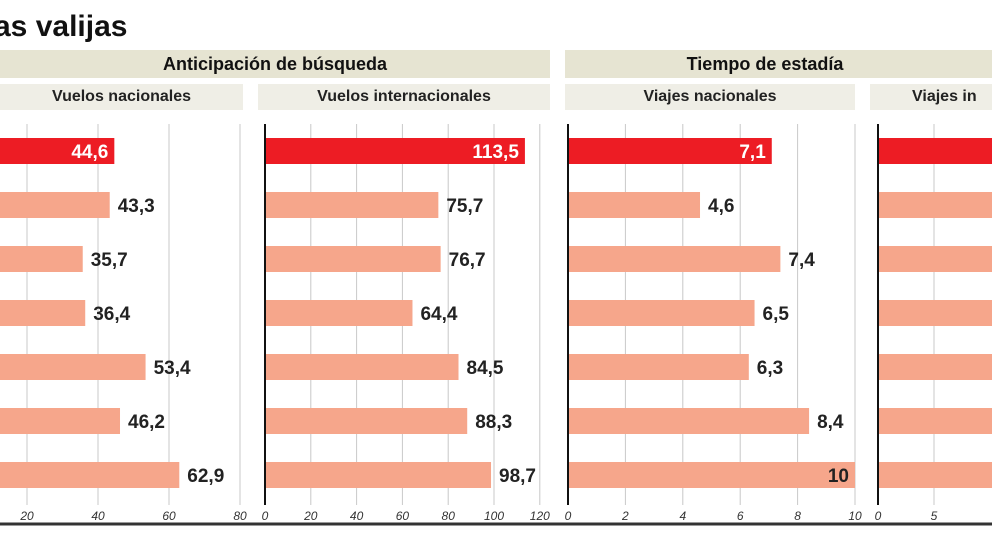 Image resolution: width=992 pixels, height=558 pixels. I want to click on data-label: 44,6, so click(89, 152).